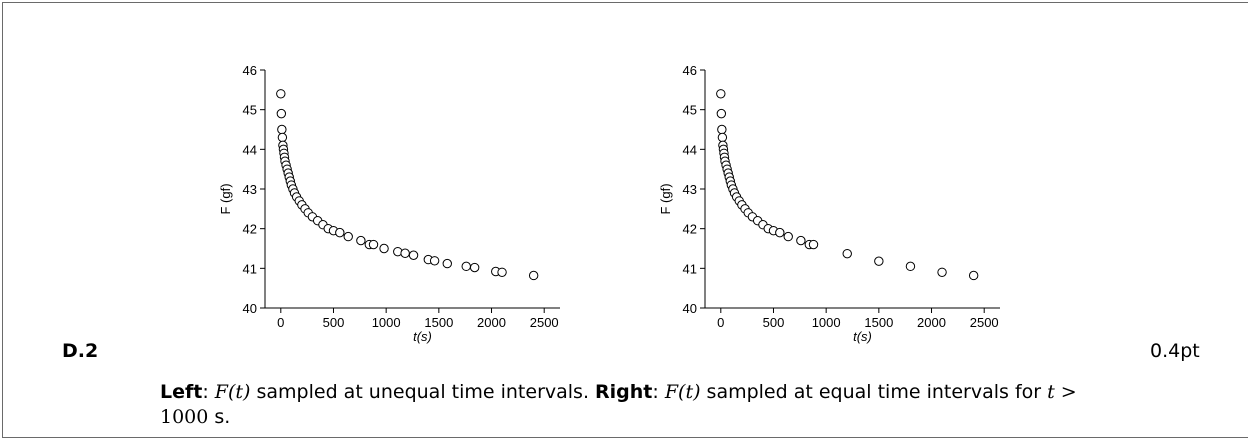  What do you see at coordinates (1051, 392) in the screenshot?
I see `caption-math: t` at bounding box center [1051, 392].